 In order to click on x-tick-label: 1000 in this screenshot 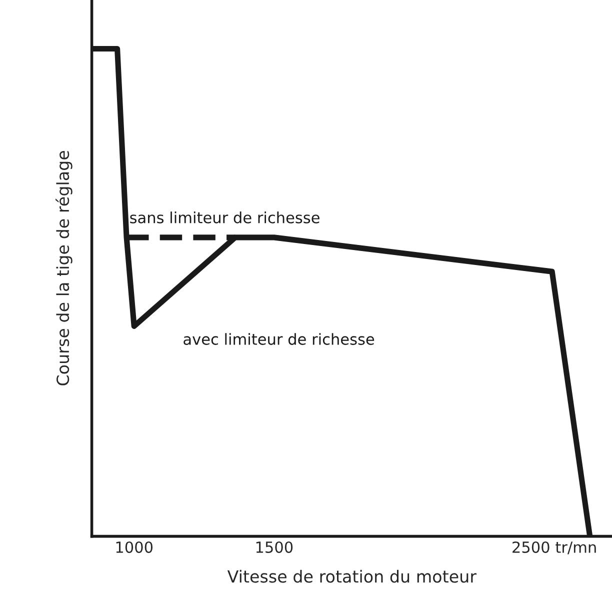, I will do `click(134, 547)`.